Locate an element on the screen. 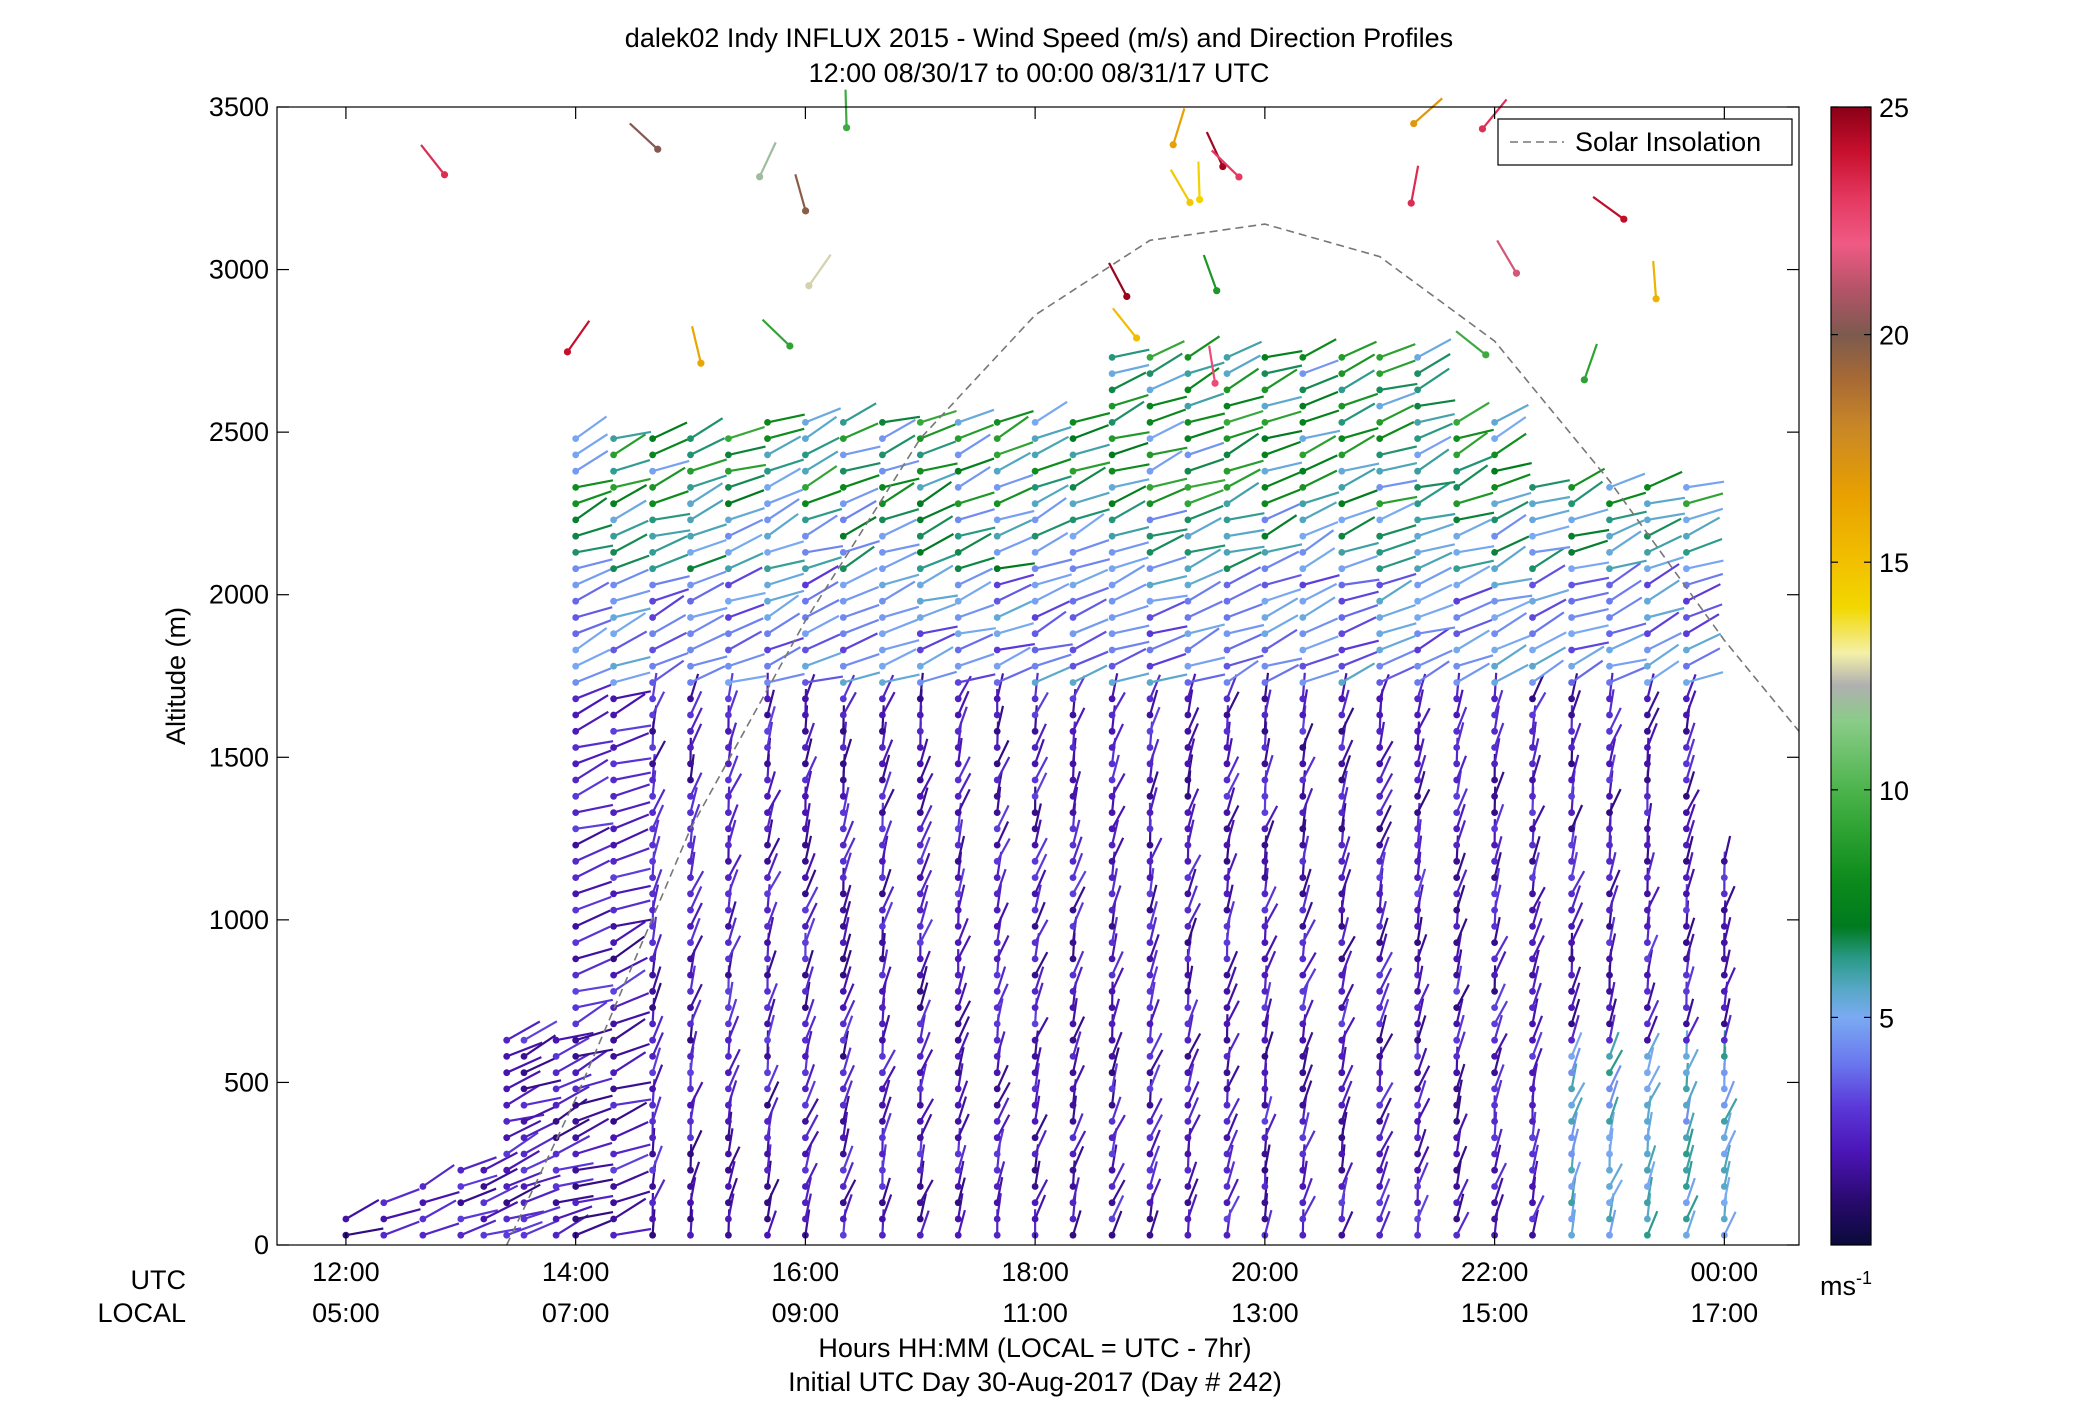  y-tick-label: 500 is located at coordinates (246, 1082).